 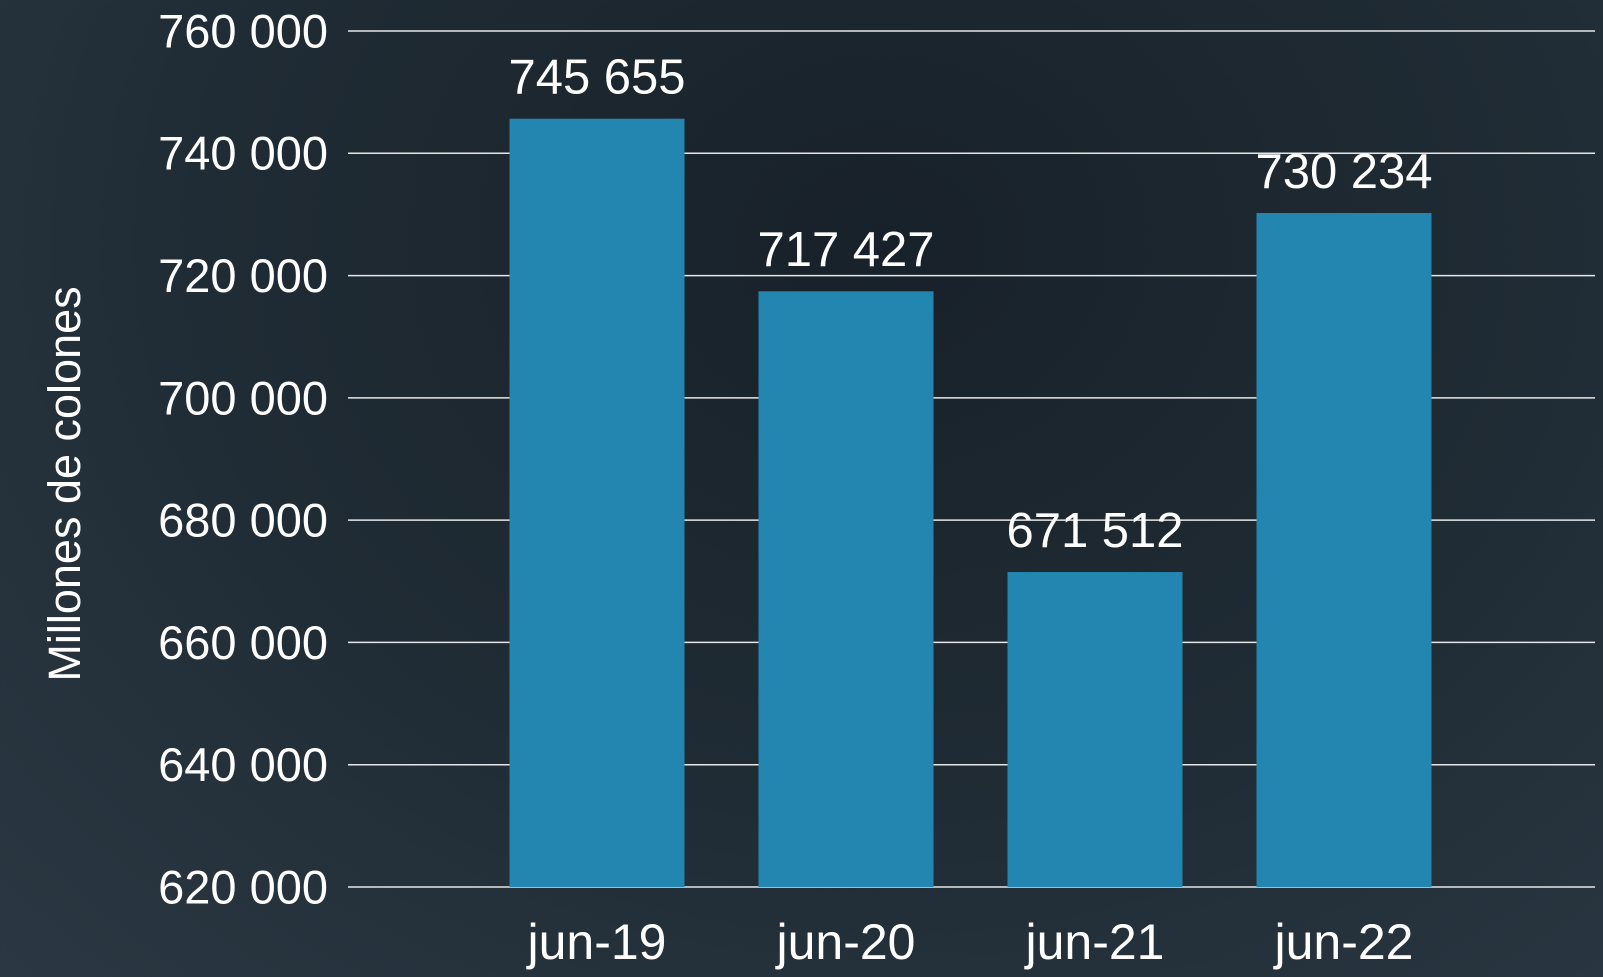 What do you see at coordinates (596, 78) in the screenshot?
I see `data-label: 745 655` at bounding box center [596, 78].